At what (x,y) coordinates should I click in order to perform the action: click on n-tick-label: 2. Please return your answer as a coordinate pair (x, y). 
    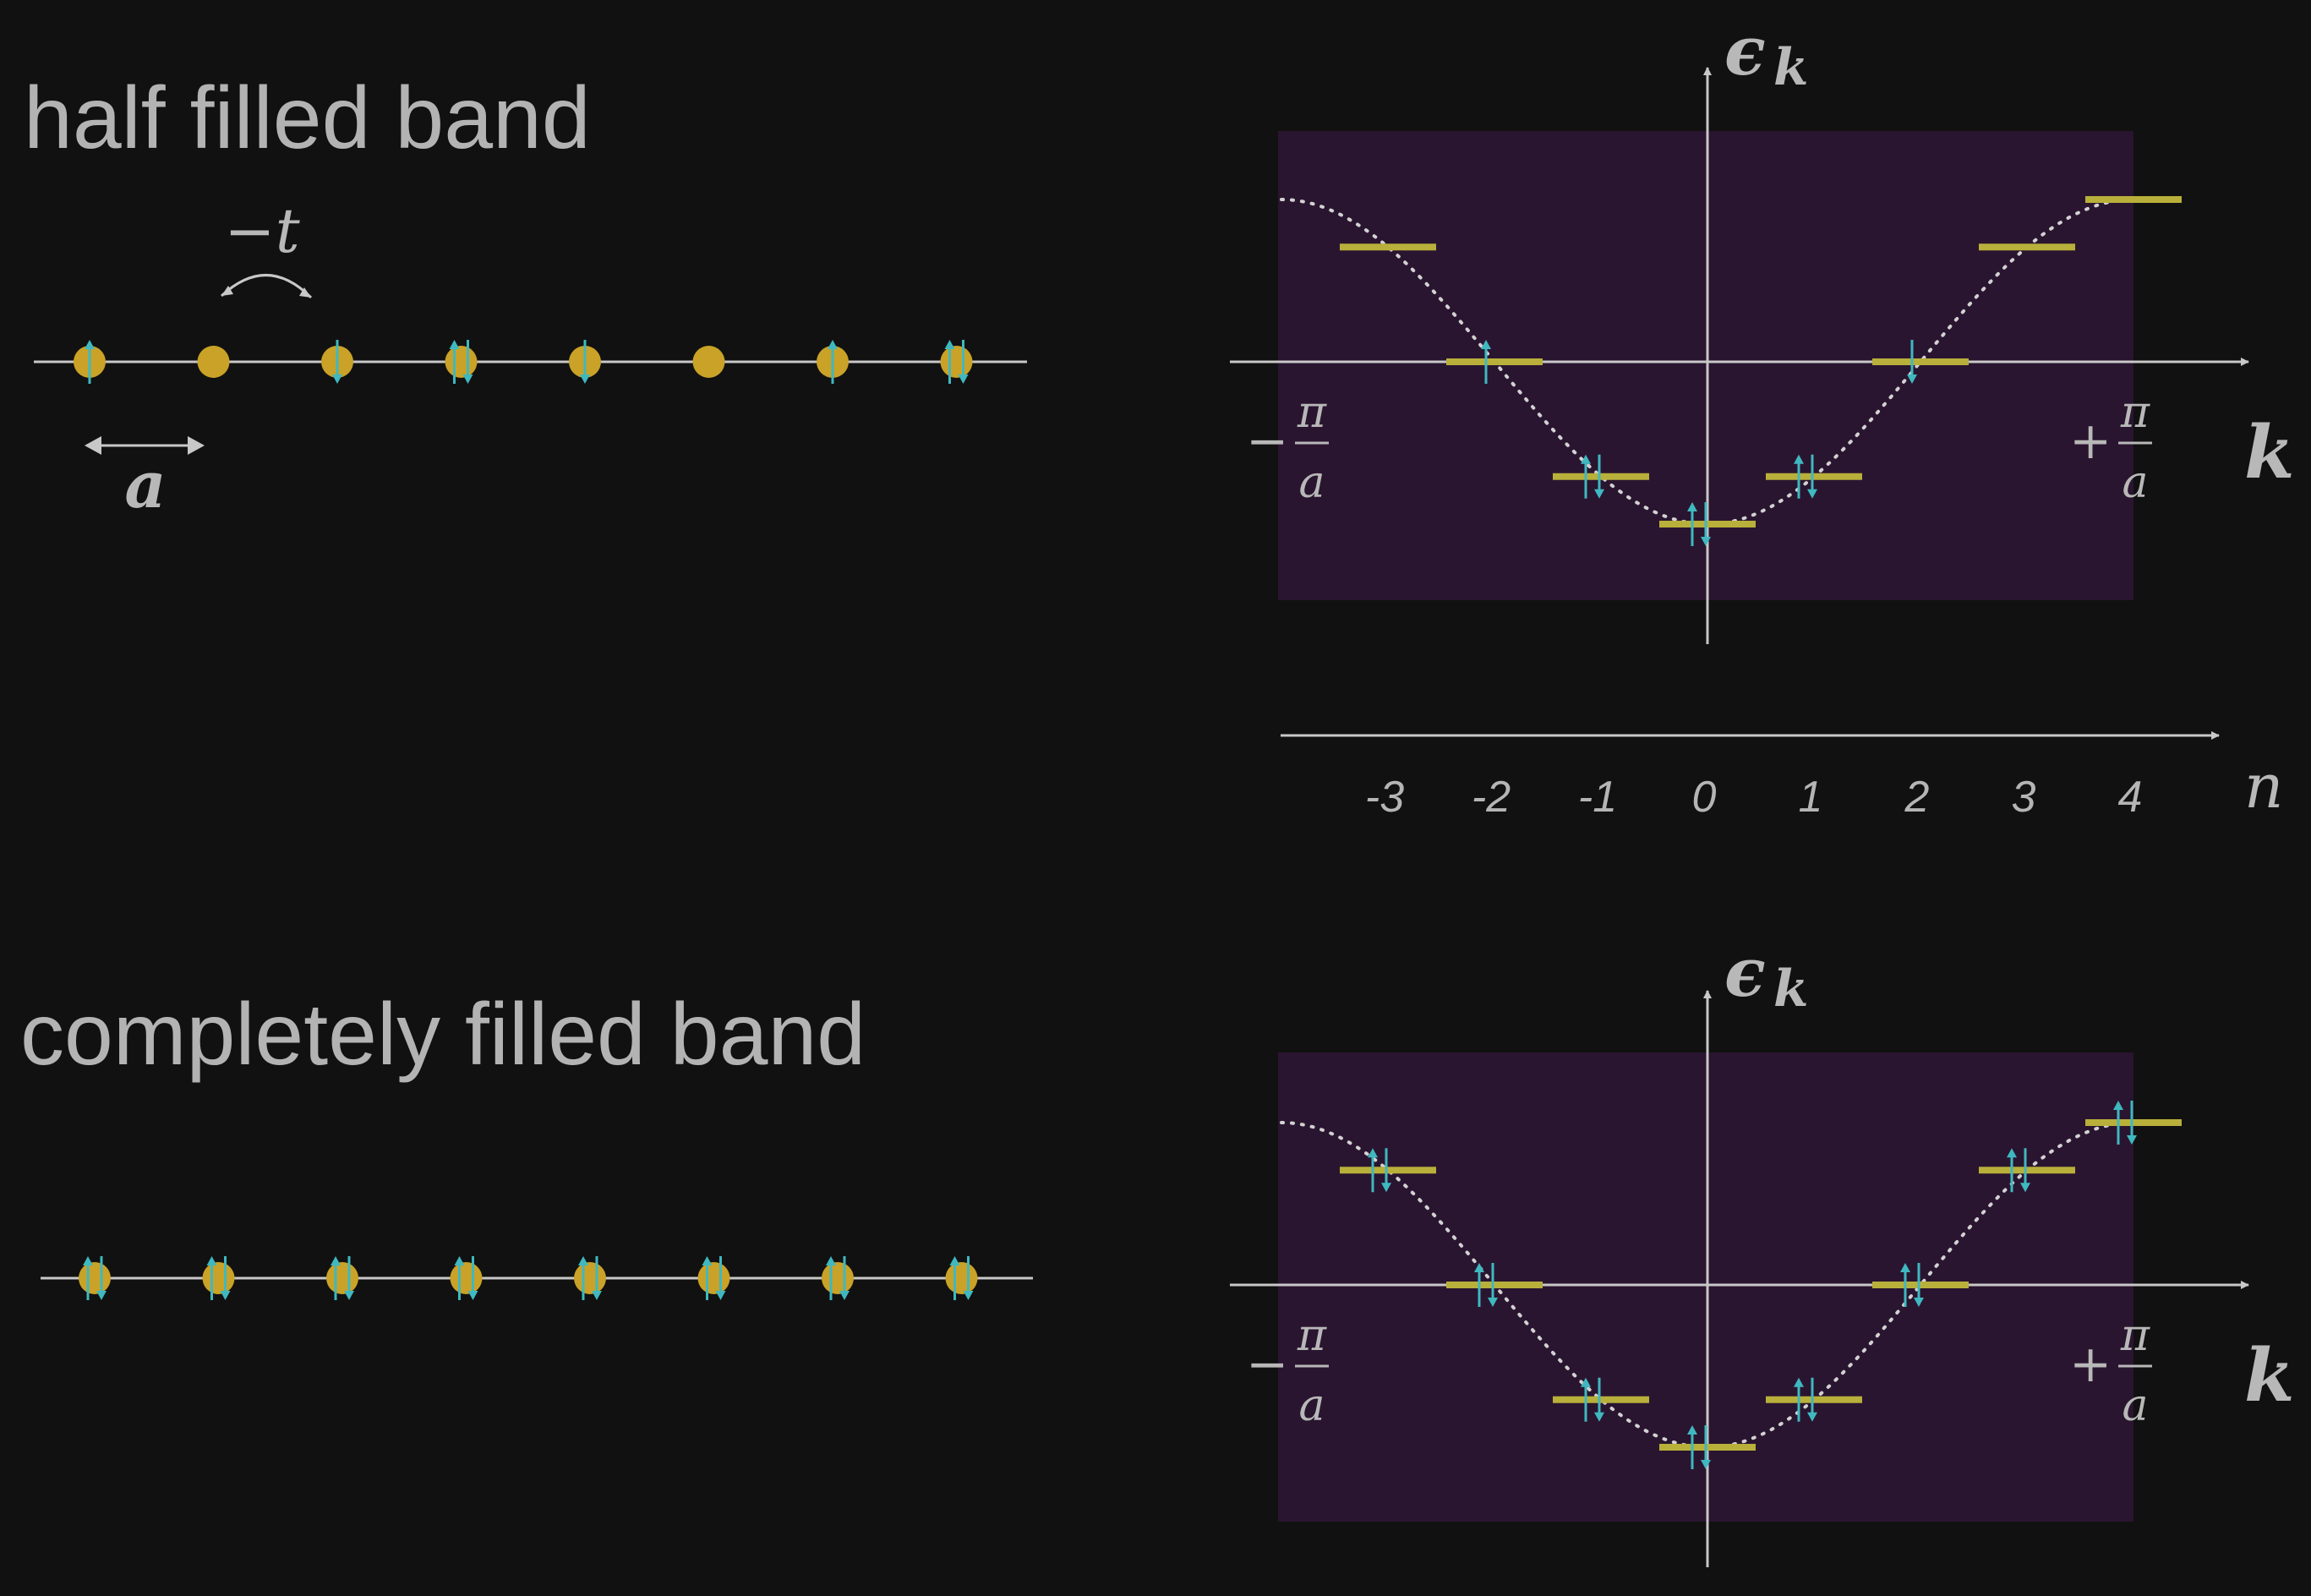
    Looking at the image, I should click on (1917, 797).